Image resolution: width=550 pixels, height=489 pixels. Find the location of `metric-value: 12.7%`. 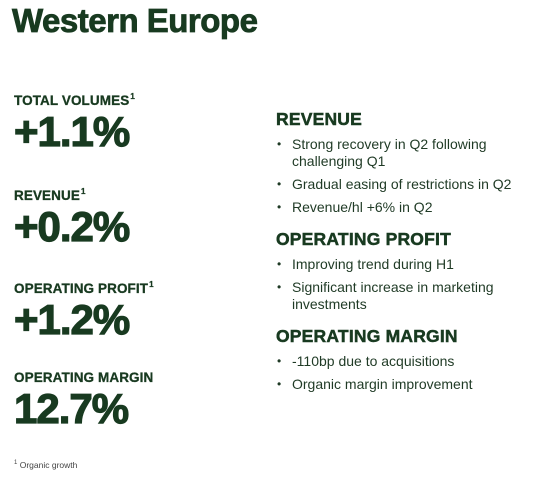

metric-value: 12.7% is located at coordinates (71, 408).